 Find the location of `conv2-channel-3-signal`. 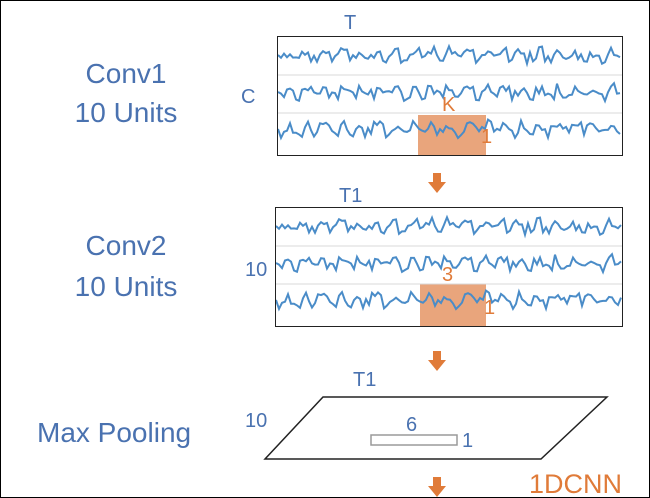

conv2-channel-3-signal is located at coordinates (449, 300).